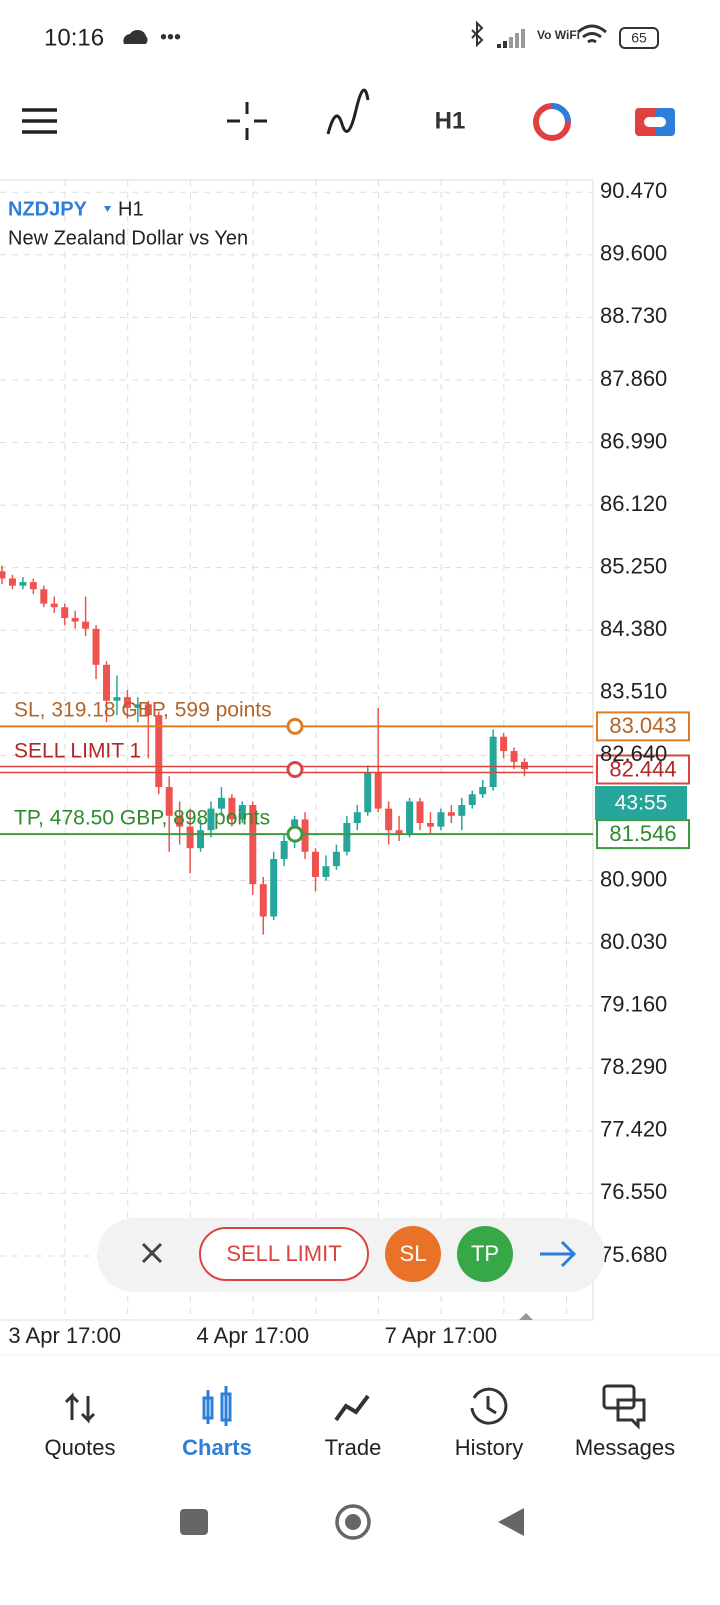 The image size is (720, 1605). Describe the element at coordinates (633, 503) in the screenshot. I see `y-tick-label: 86.120` at that location.